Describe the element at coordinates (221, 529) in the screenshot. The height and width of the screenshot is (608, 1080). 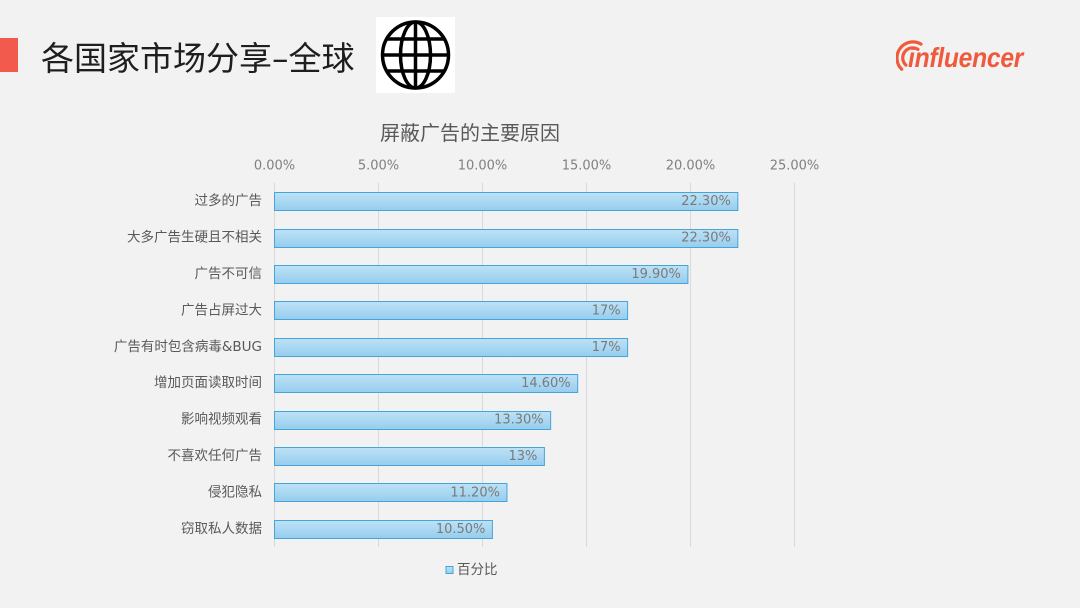
I see `category-label: 窃取私人数据` at that location.